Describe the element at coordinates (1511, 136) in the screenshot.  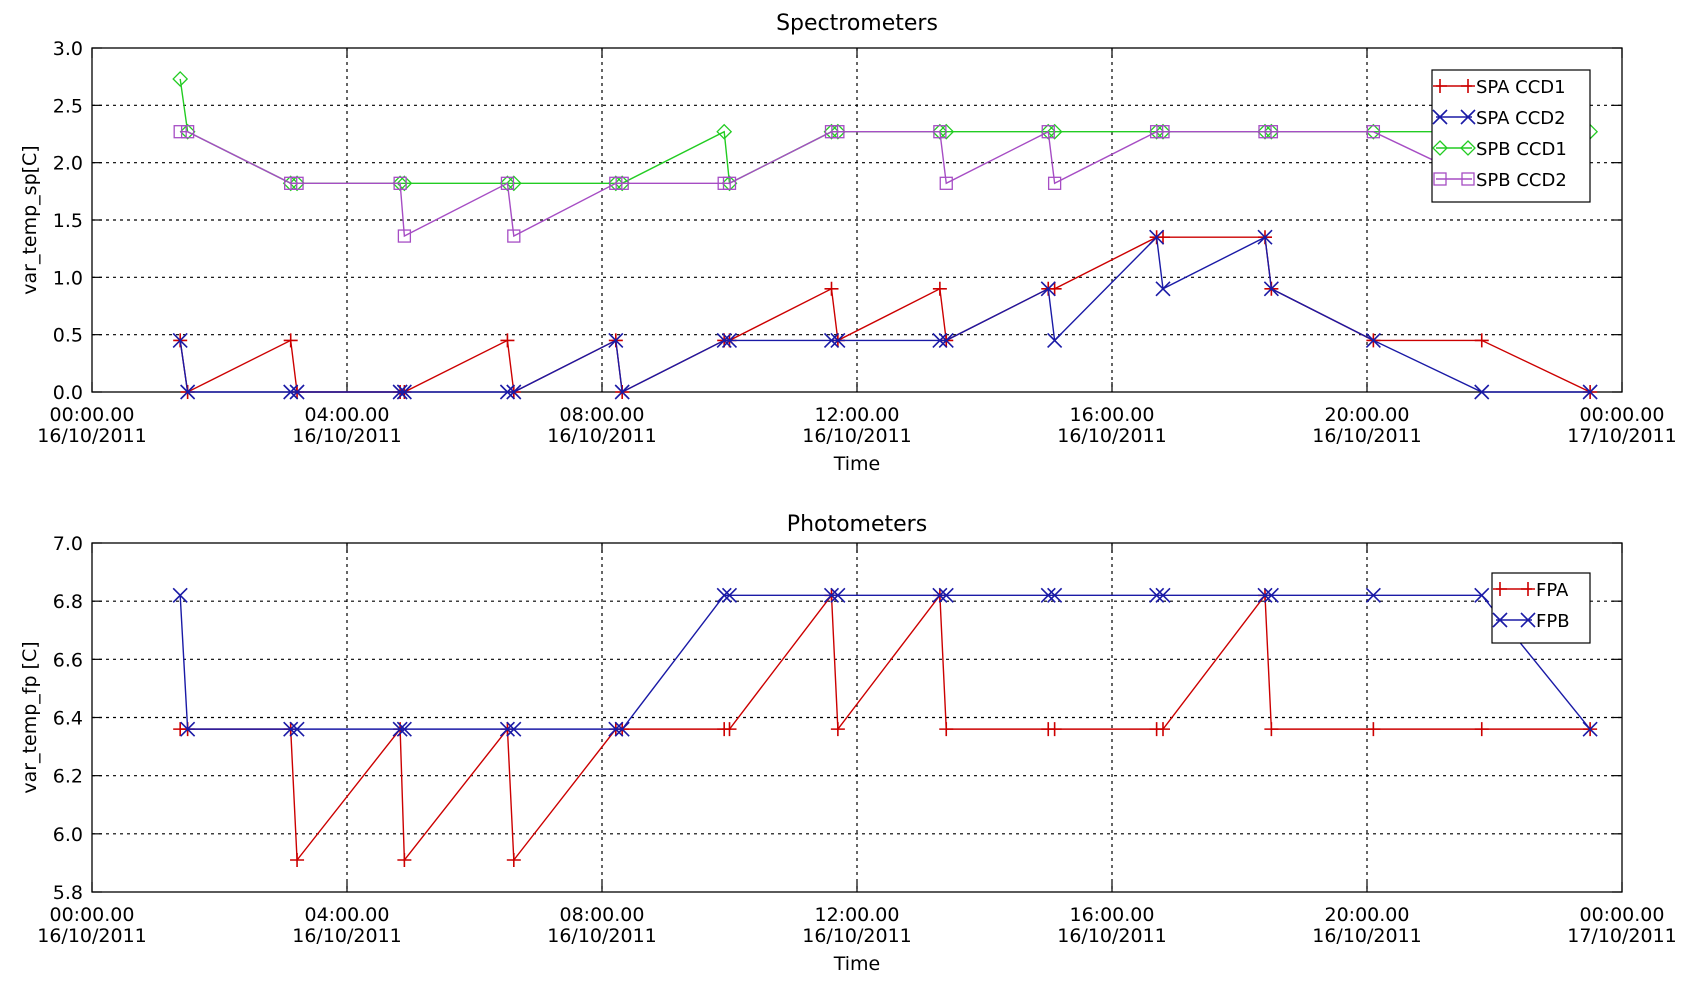
I see `legend: SPA CCD1 SPA CCD2 SPB CCD1 SPB CCD2` at that location.